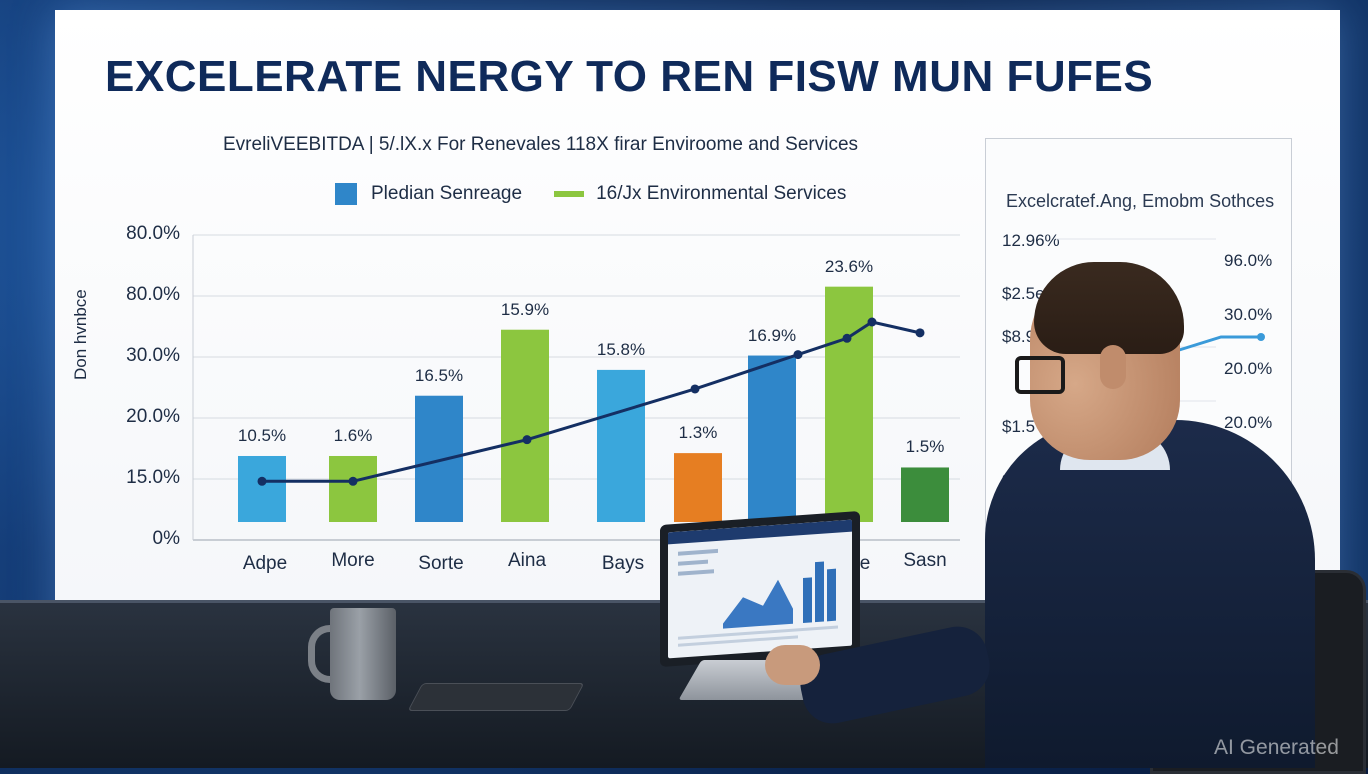  Describe the element at coordinates (525, 309) in the screenshot. I see `bar-data-label: 15.9%` at that location.